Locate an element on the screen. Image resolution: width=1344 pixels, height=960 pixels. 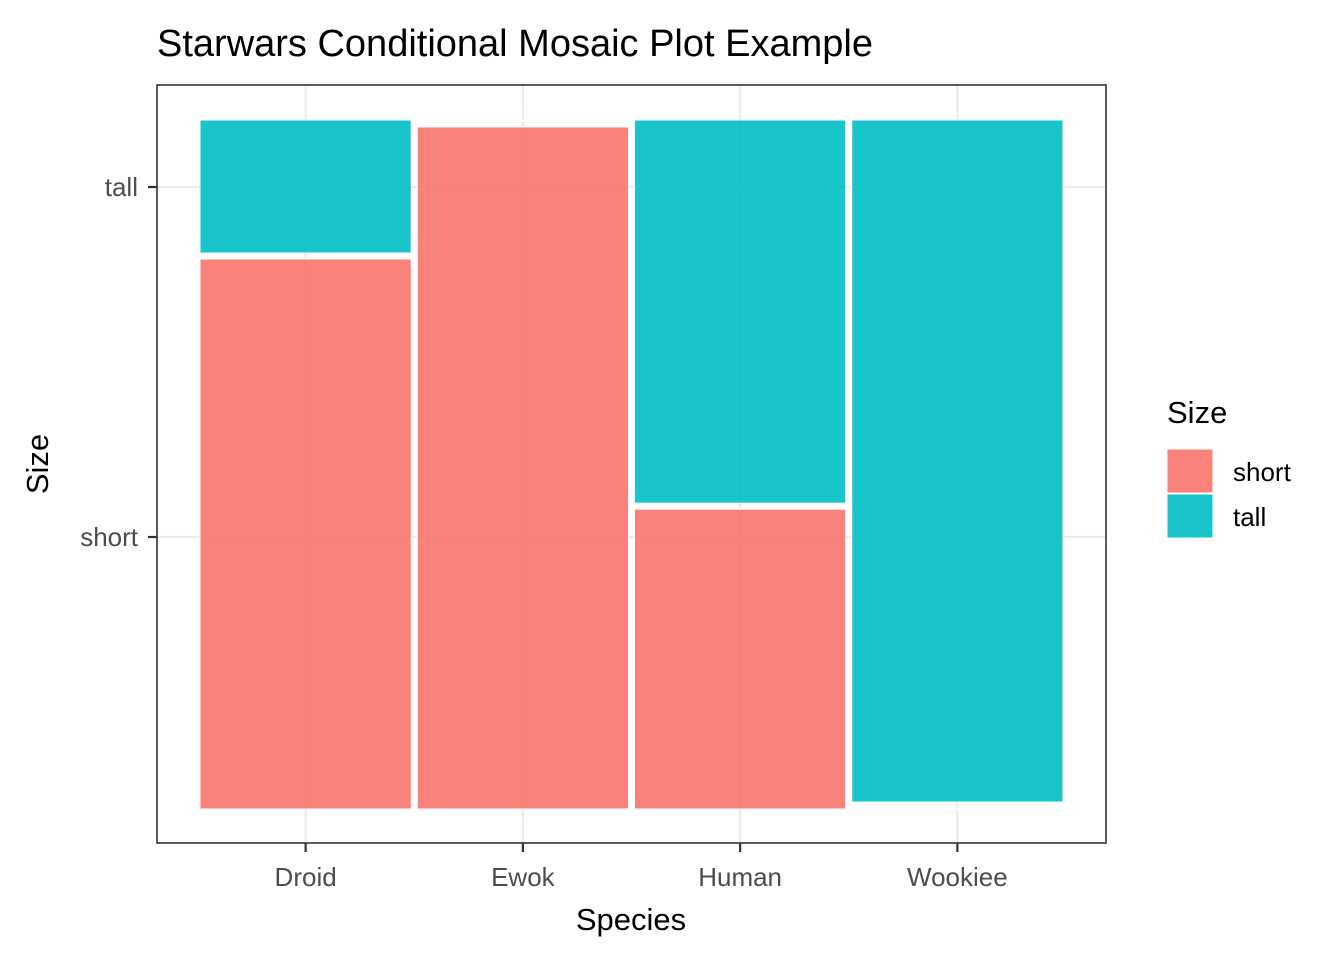
mosaic-tile-human-tall is located at coordinates (740, 311).